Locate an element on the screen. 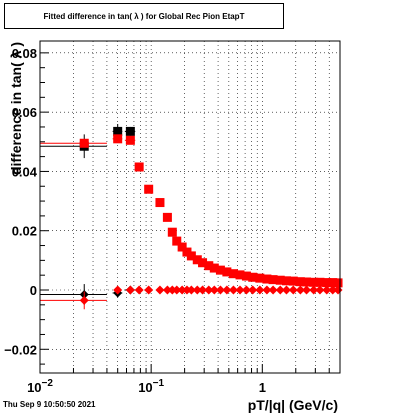 The image size is (400, 414). y-tick-label: 0.08 is located at coordinates (24, 53).